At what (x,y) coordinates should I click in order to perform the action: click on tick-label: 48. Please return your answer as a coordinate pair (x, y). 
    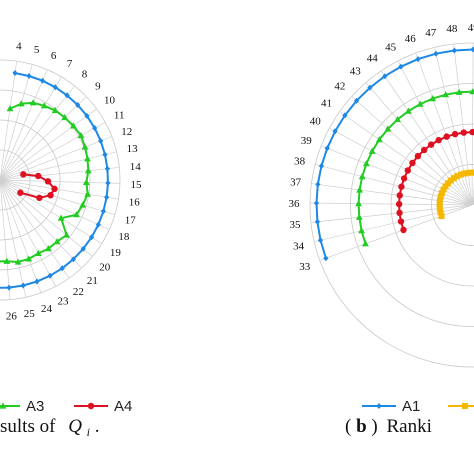
    Looking at the image, I should click on (452, 29).